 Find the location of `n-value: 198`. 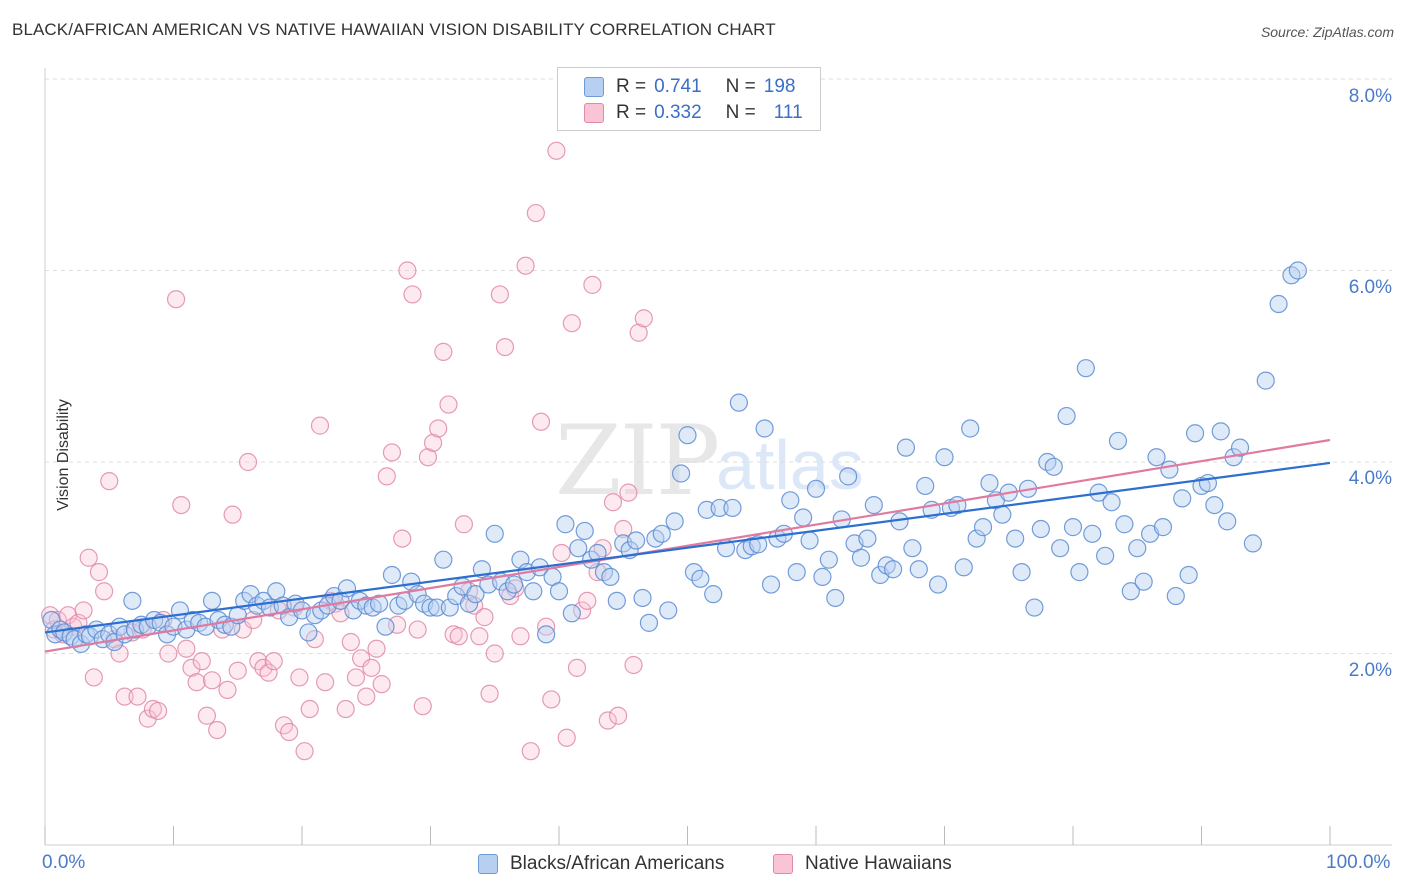

n-value: 198 is located at coordinates (779, 86).